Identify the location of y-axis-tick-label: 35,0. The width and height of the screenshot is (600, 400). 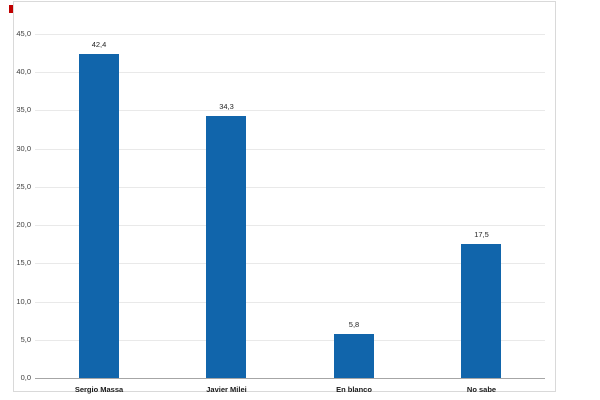
(23, 110).